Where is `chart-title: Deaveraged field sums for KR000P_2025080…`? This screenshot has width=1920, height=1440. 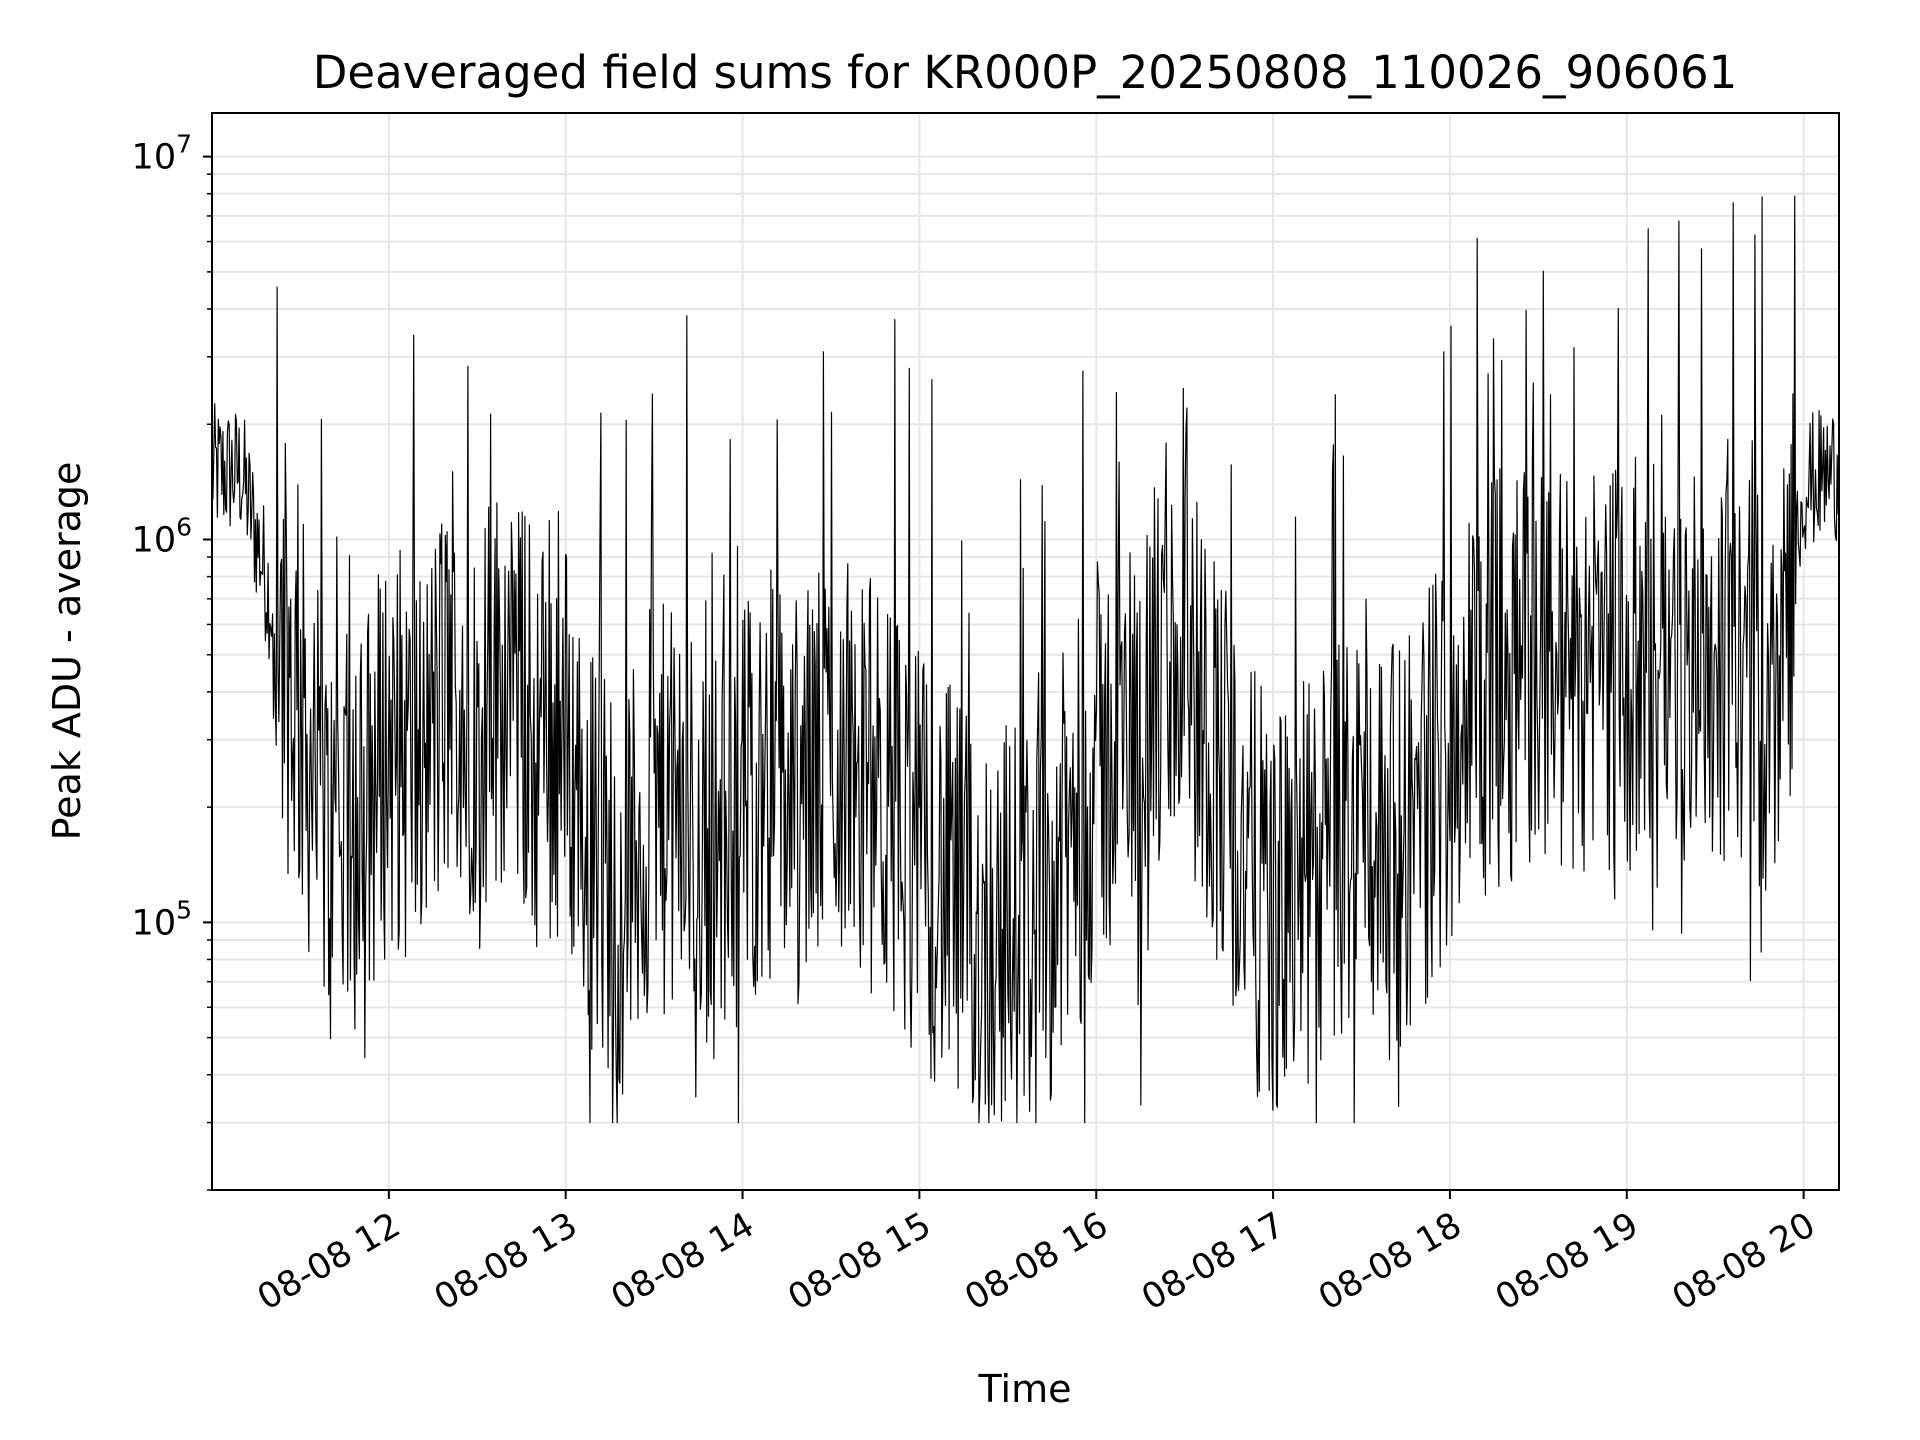 chart-title: Deaveraged field sums for KR000P_2025080… is located at coordinates (1025, 72).